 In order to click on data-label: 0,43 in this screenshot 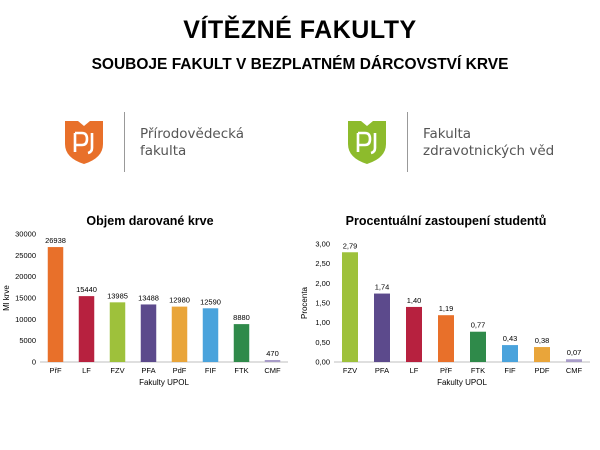, I will do `click(510, 338)`.